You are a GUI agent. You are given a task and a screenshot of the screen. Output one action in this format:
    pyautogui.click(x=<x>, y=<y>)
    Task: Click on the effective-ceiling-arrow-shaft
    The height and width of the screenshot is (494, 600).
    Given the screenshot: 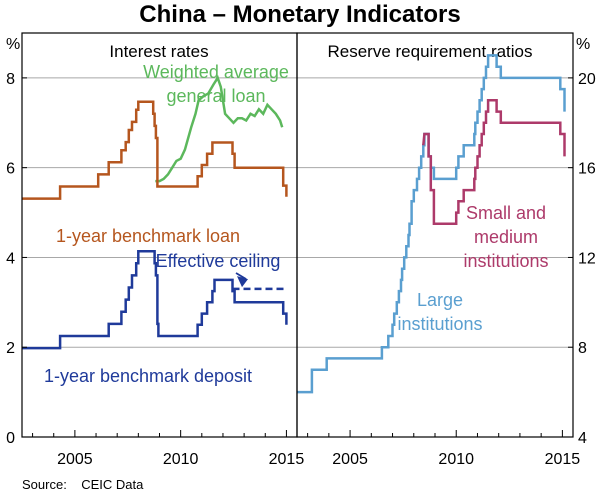 What is the action you would take?
    pyautogui.click(x=241, y=276)
    